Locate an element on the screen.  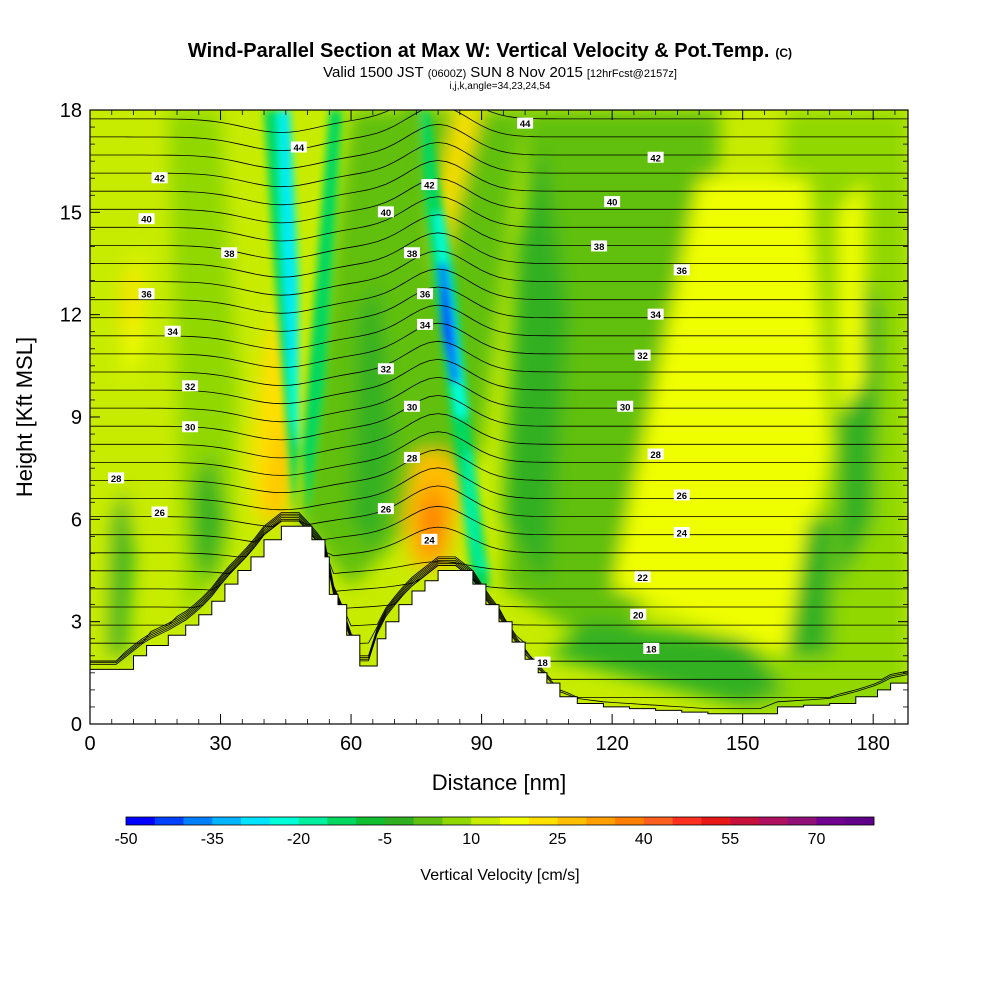
colorbar-tick-label: -20 is located at coordinates (298, 839).